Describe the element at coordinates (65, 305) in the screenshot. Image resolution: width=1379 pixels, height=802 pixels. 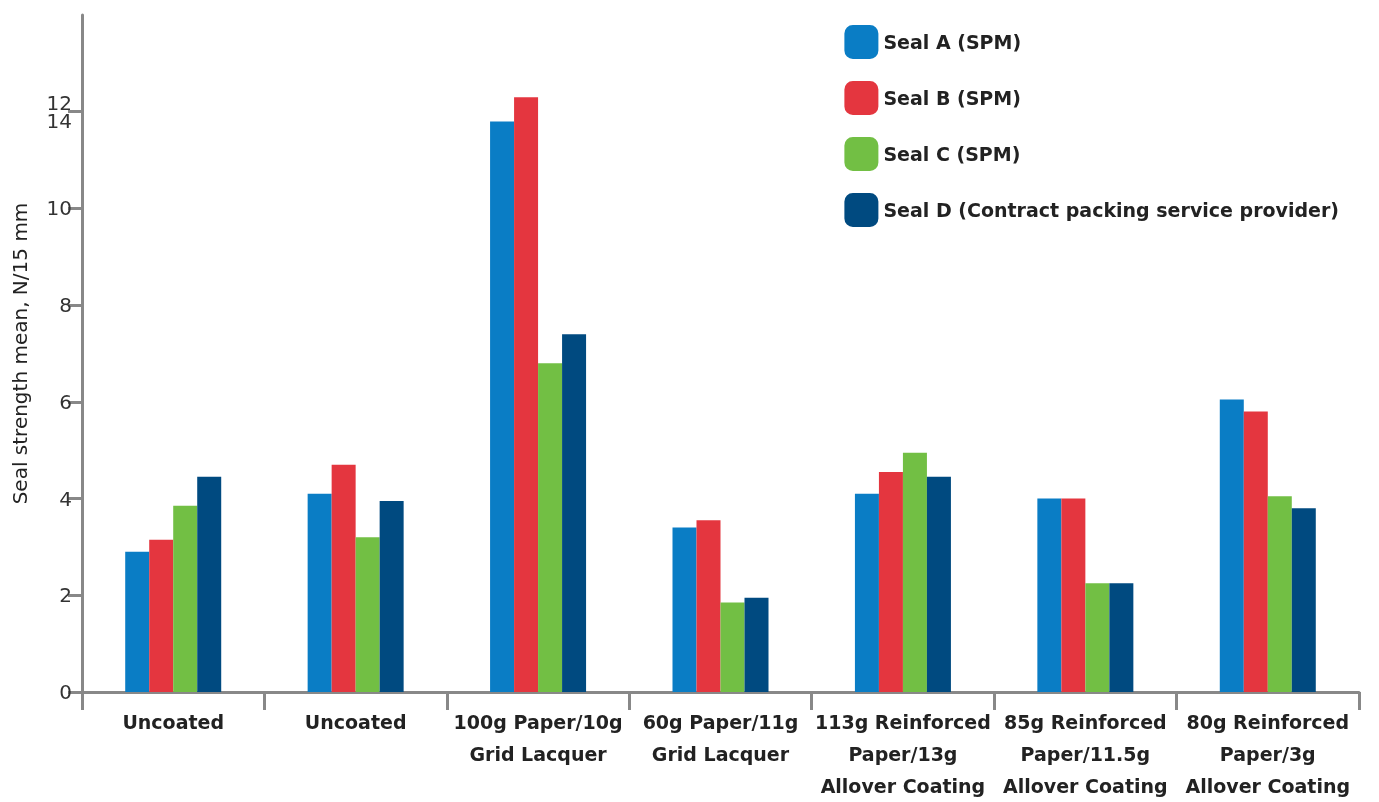
I see `y-tick-label: 8` at that location.